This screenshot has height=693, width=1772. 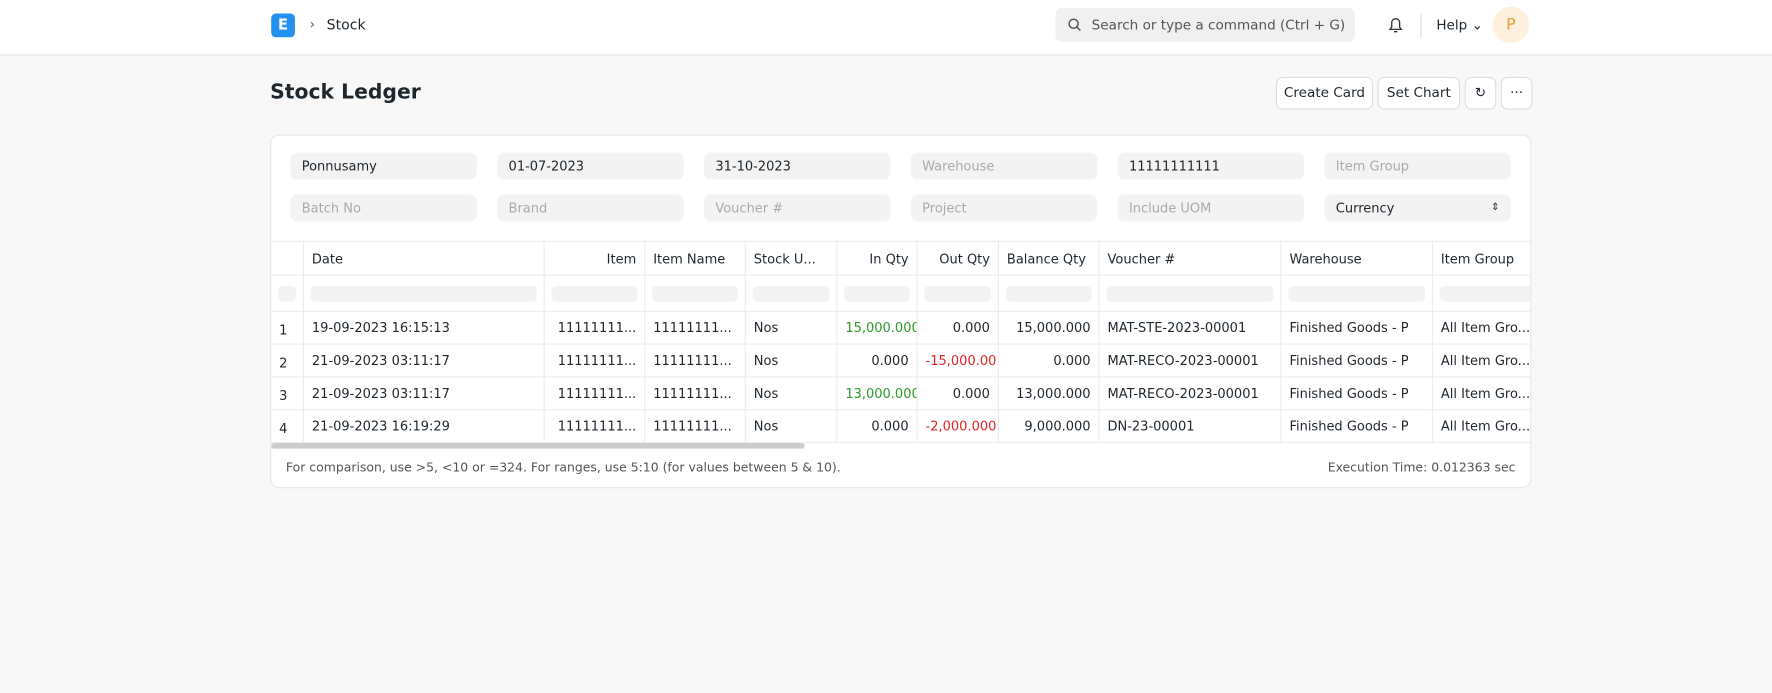 I want to click on logo: E, so click(x=283, y=25).